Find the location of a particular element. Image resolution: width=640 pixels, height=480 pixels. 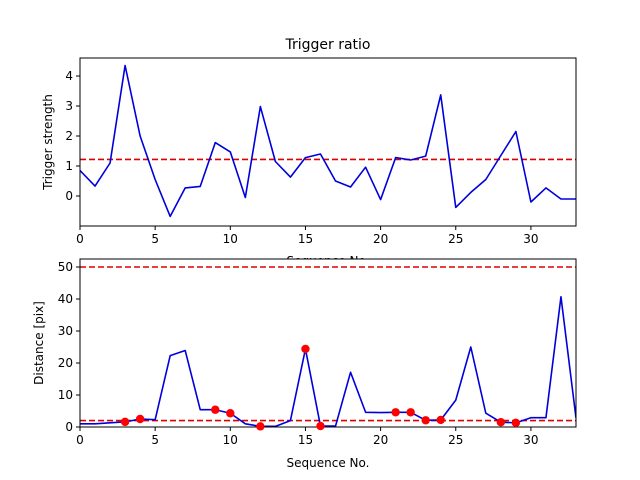

y-tick-label: 20 is located at coordinates (65, 363).